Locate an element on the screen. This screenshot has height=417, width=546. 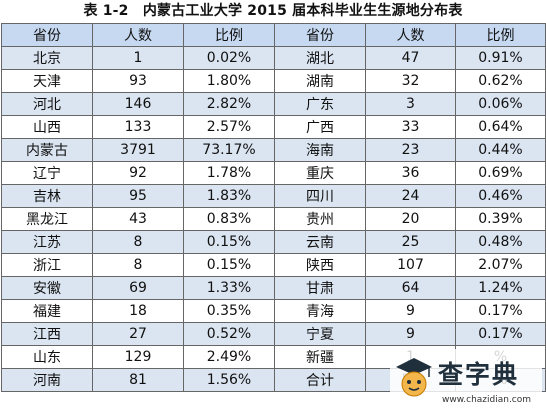
cell-province: 山东 is located at coordinates (47, 357).